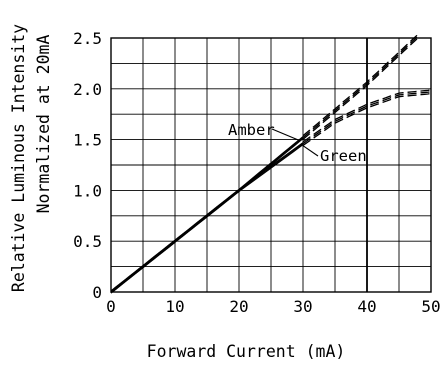 Image resolution: width=448 pixels, height=365 pixels. I want to click on x-tick-label: 30, so click(302, 306).